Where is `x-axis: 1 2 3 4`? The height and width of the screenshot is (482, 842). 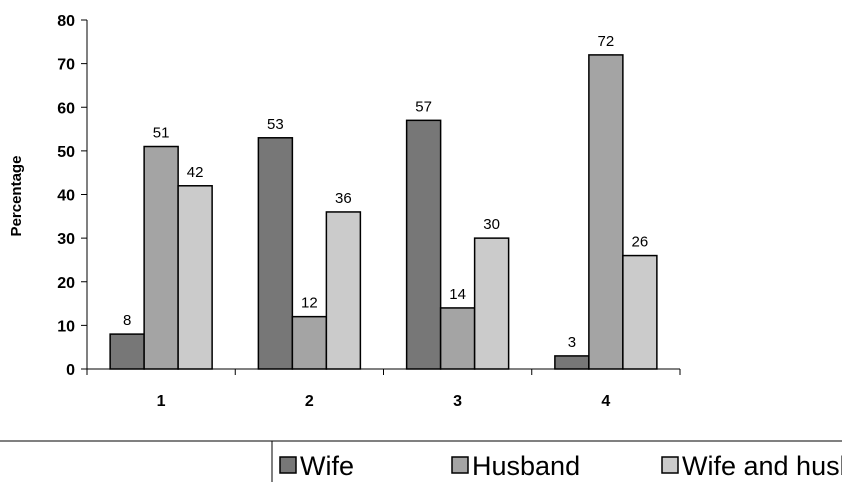
x-axis: 1 2 3 4 is located at coordinates (383, 389).